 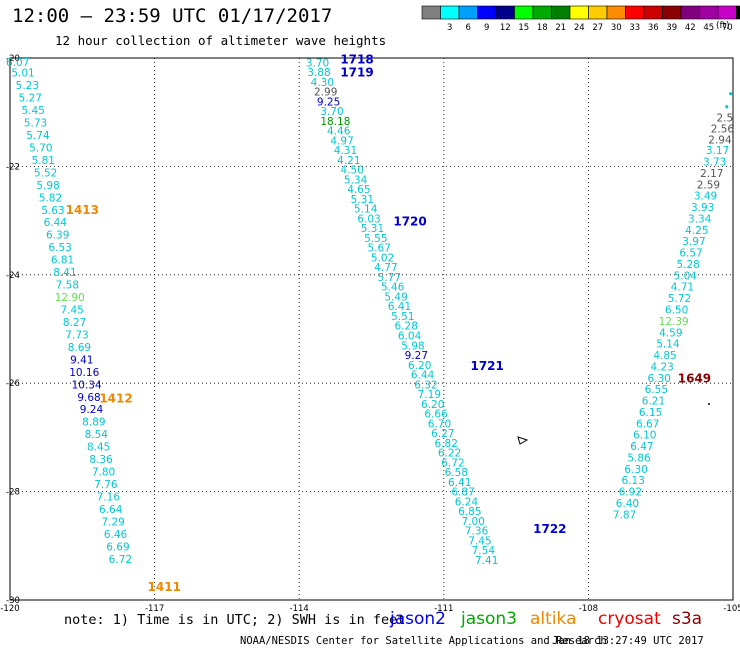 I want to click on pass-label: 1649, so click(x=694, y=378).